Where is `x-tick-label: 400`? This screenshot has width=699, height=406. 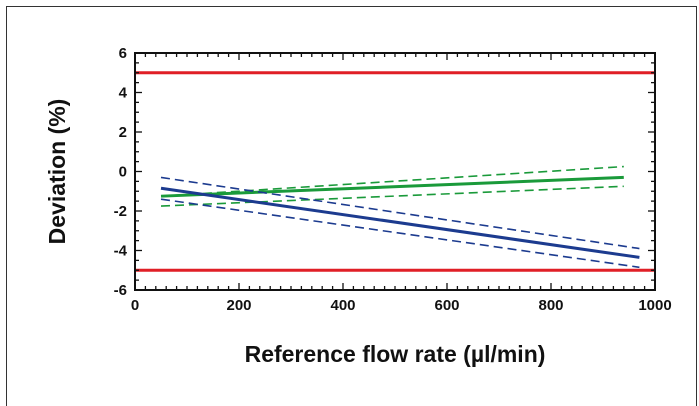
x-tick-label: 400 is located at coordinates (342, 305).